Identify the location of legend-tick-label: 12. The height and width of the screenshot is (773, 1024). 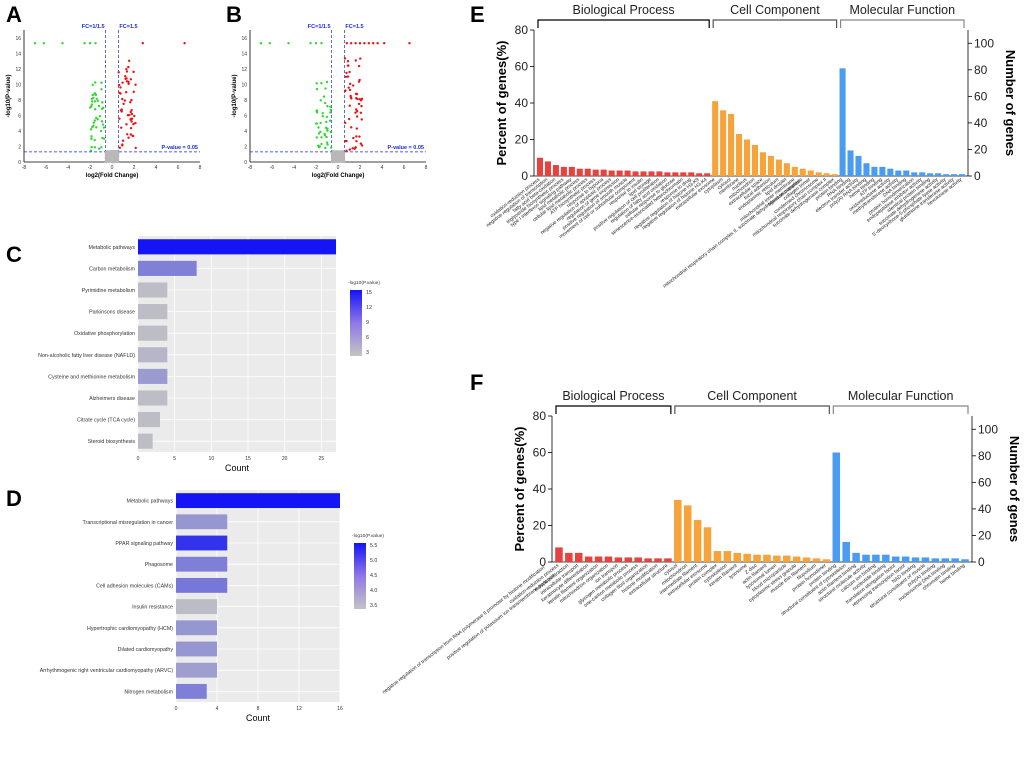
(369, 308).